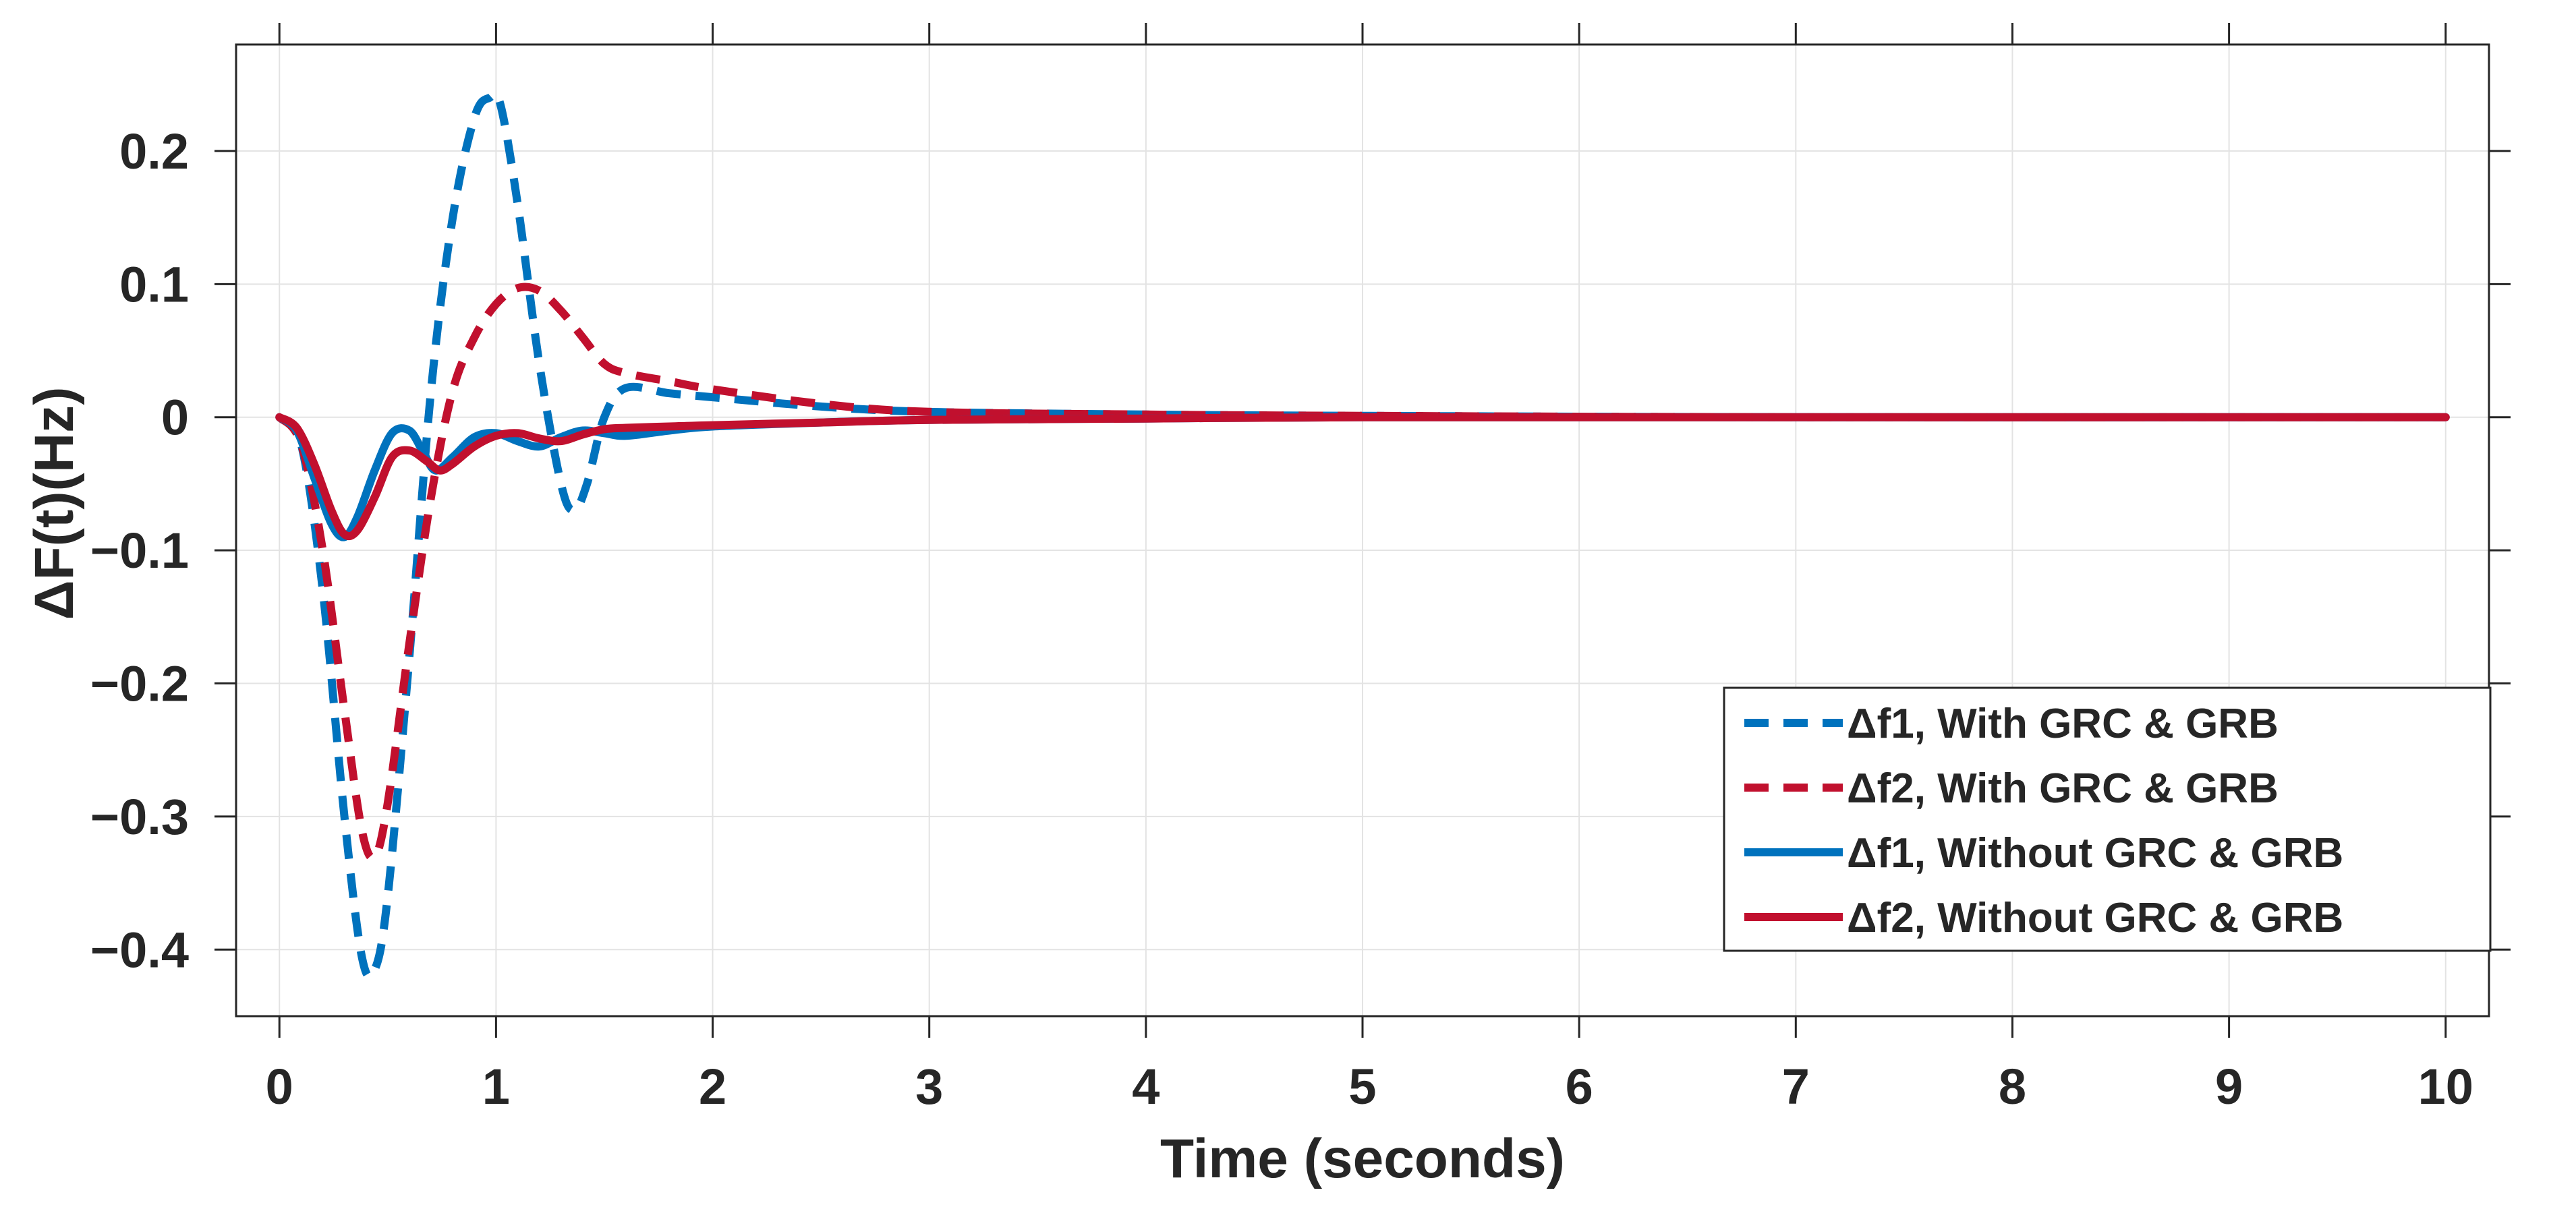 The image size is (2576, 1207). I want to click on x-tick-label: 3, so click(929, 1087).